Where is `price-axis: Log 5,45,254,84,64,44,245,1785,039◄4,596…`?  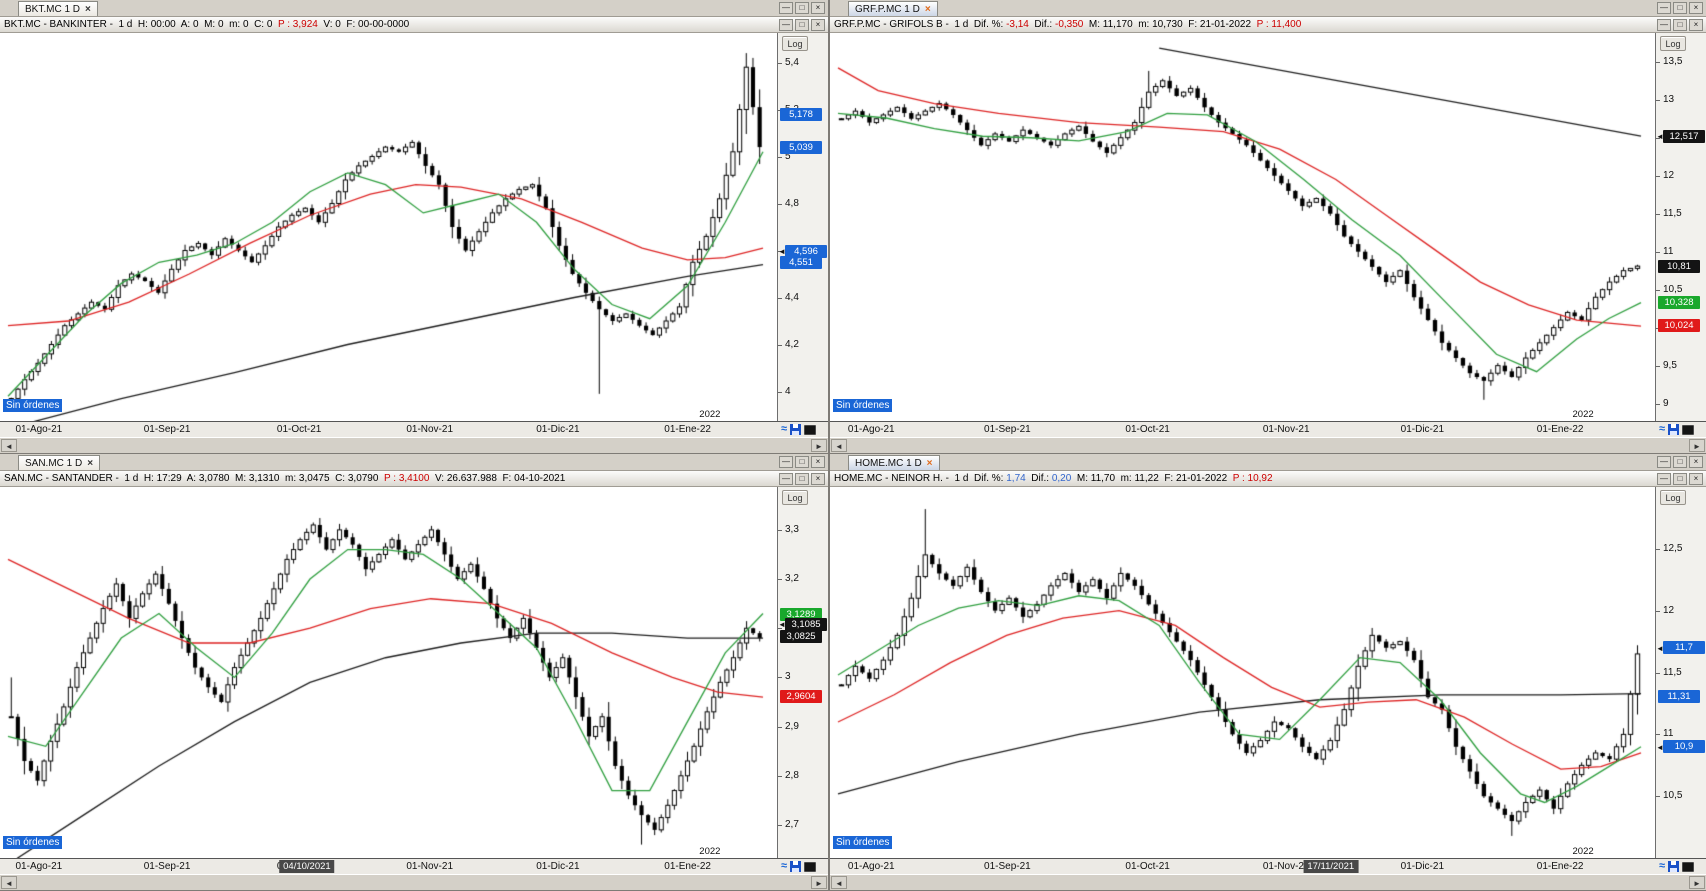
price-axis: Log 5,45,254,84,64,44,245,1785,039◄4,596… is located at coordinates (803, 227).